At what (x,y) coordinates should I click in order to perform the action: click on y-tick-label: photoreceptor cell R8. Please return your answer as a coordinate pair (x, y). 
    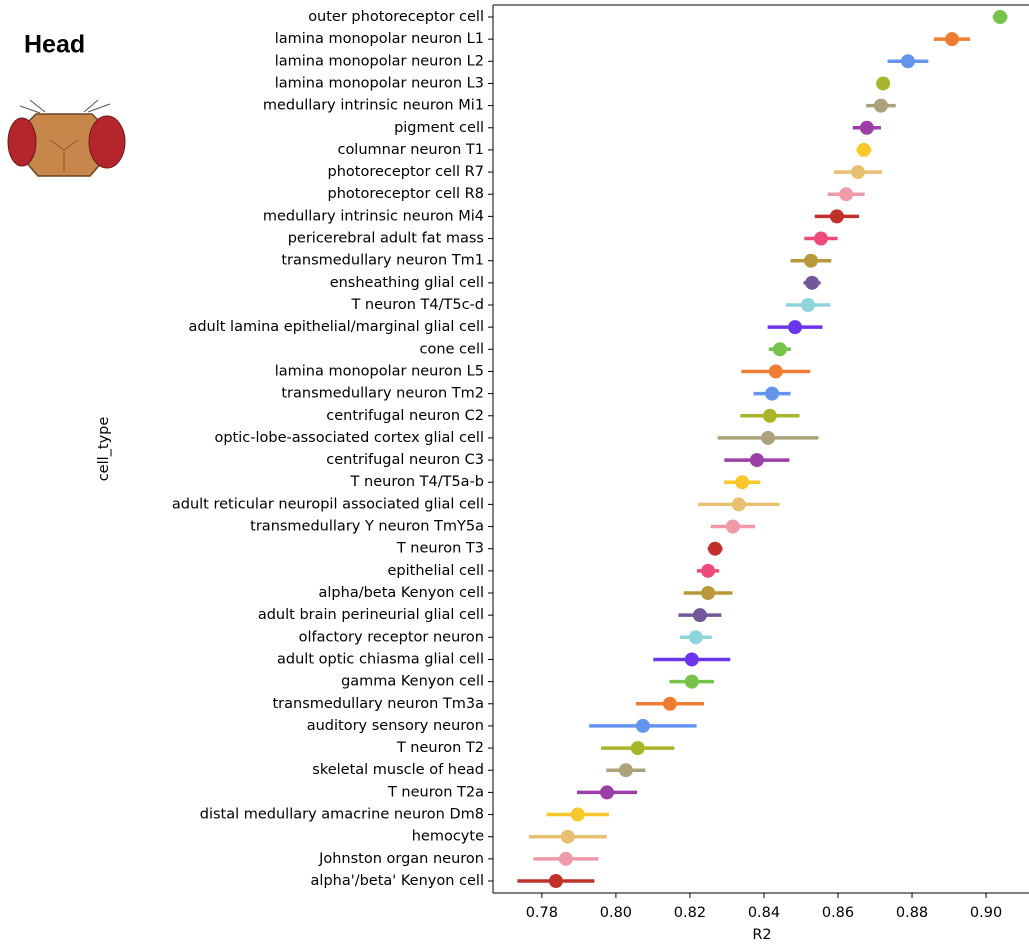
    Looking at the image, I should click on (406, 194).